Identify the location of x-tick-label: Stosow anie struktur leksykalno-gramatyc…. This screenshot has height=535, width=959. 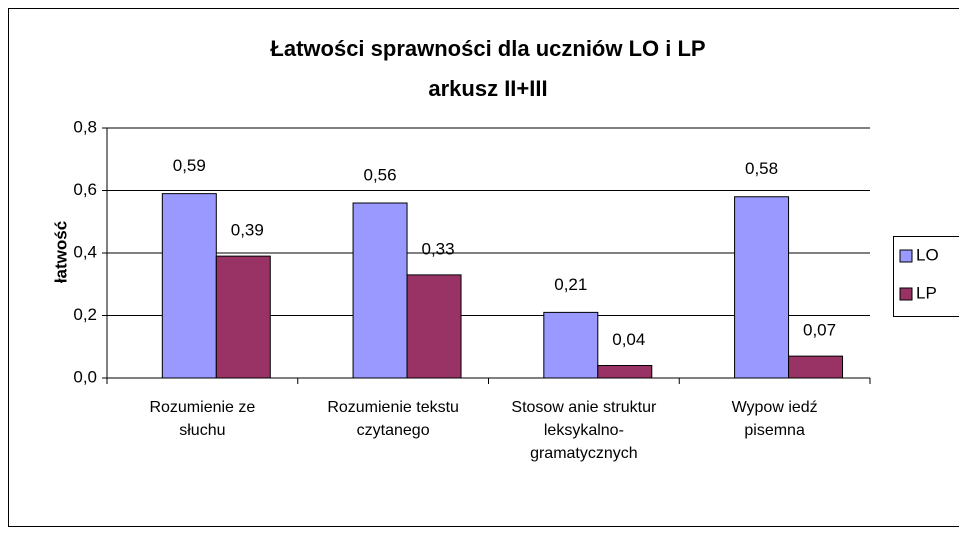
(584, 430).